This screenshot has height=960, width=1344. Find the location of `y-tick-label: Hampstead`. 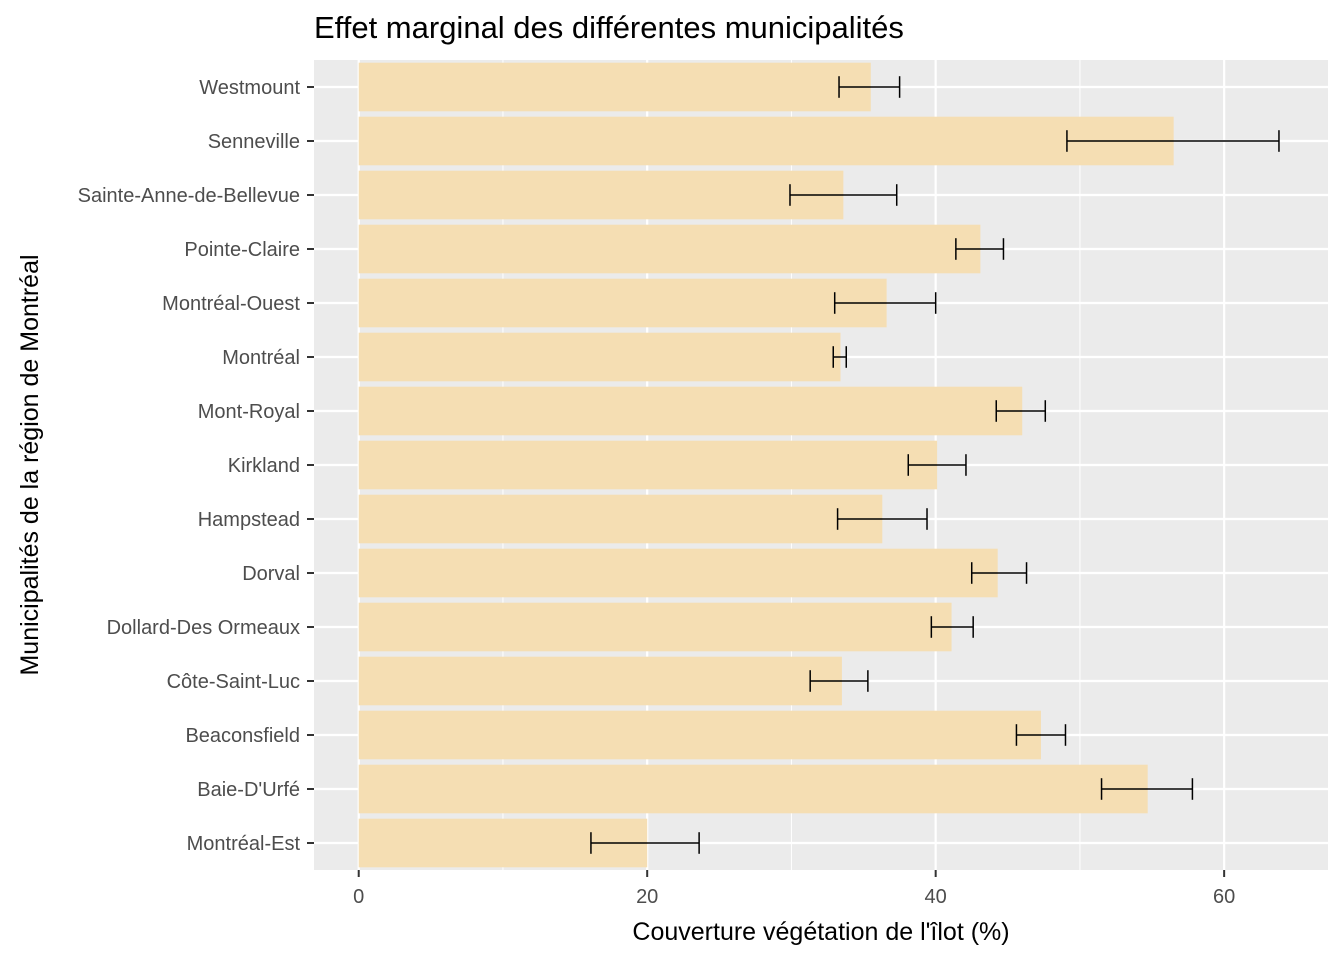

y-tick-label: Hampstead is located at coordinates (249, 520).